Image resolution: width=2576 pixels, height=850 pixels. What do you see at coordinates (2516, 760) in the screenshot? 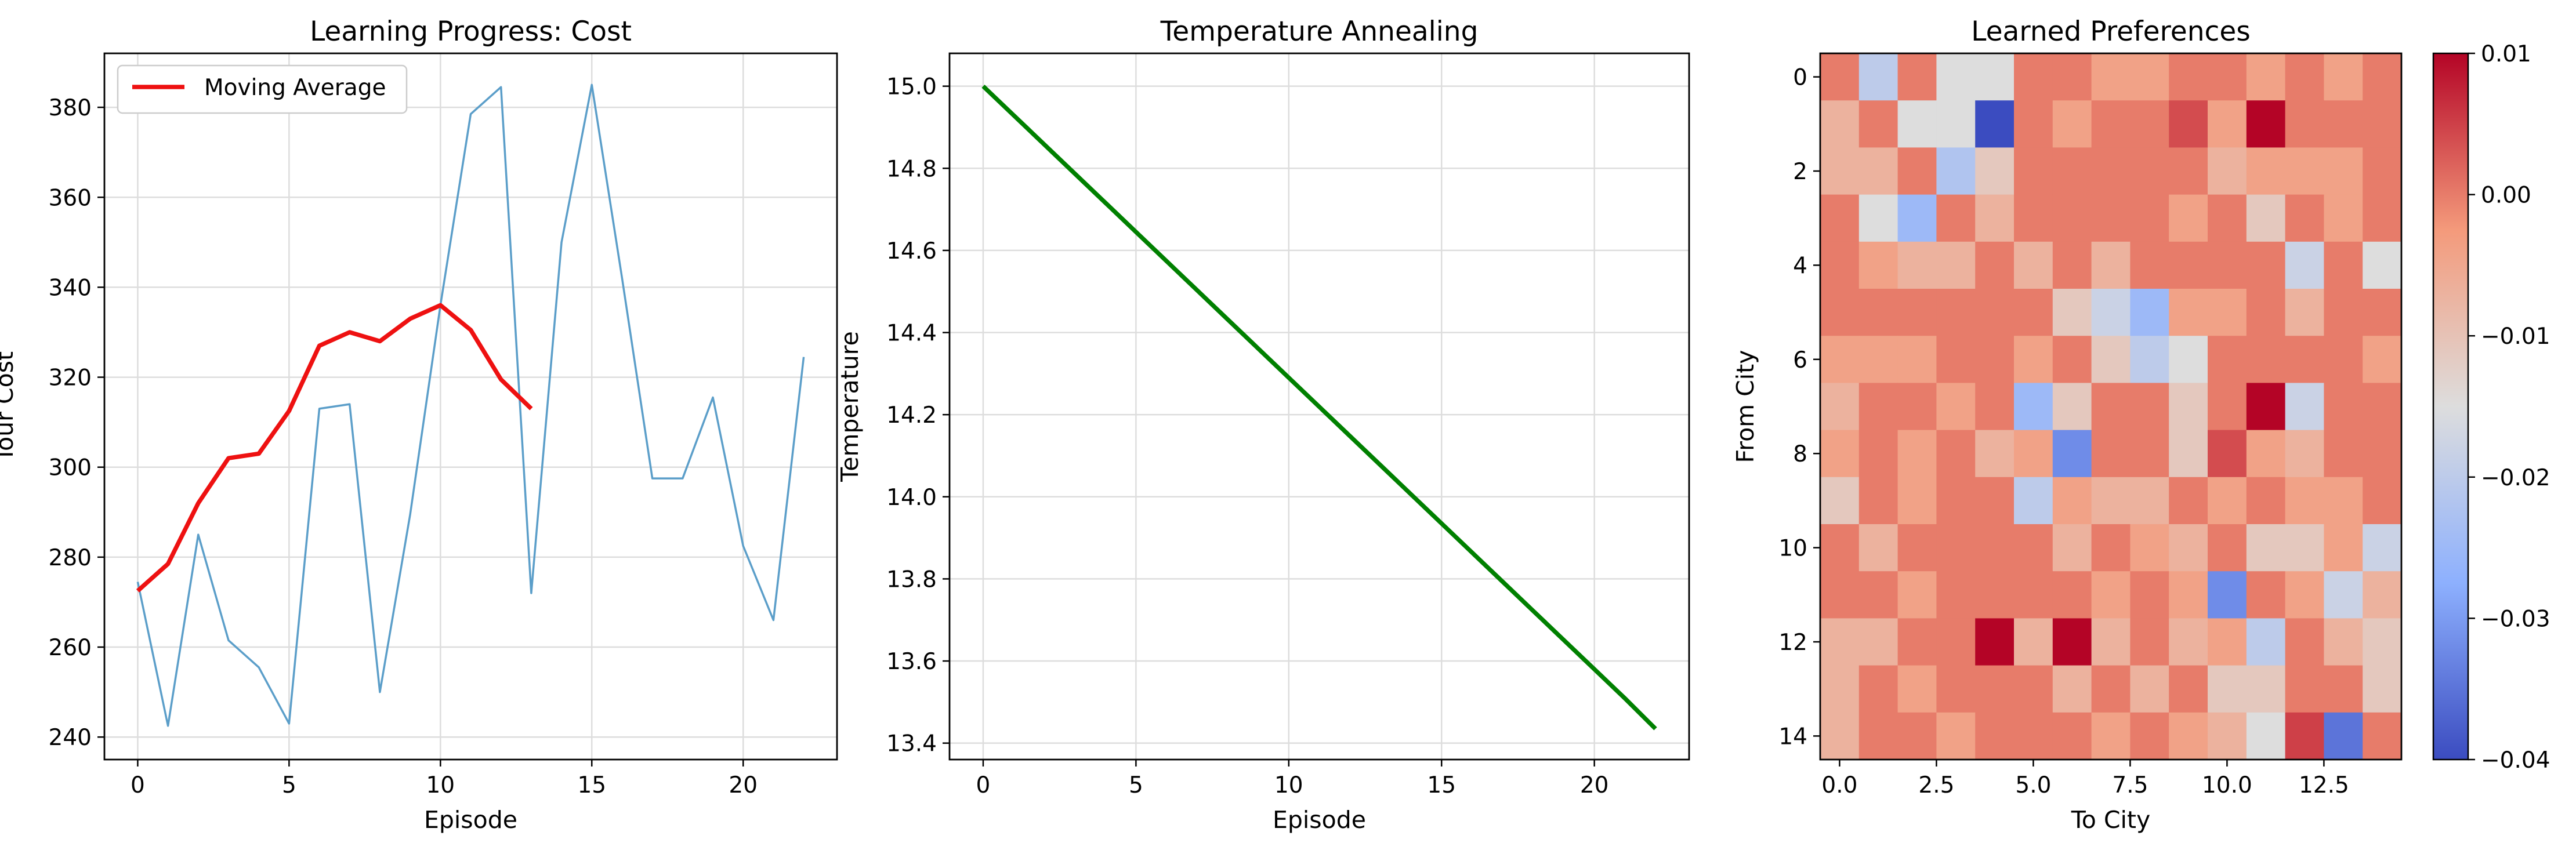
I see `colorbar-tick-label: −0.04` at bounding box center [2516, 760].